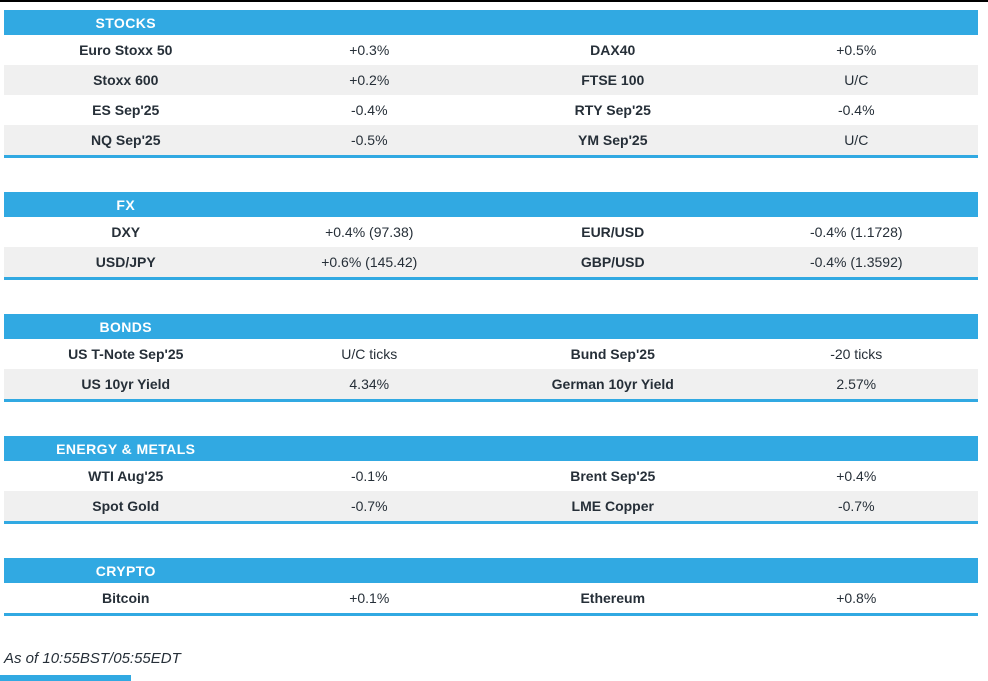 The height and width of the screenshot is (681, 988). What do you see at coordinates (612, 506) in the screenshot?
I see `instrument-name: LME Copper` at bounding box center [612, 506].